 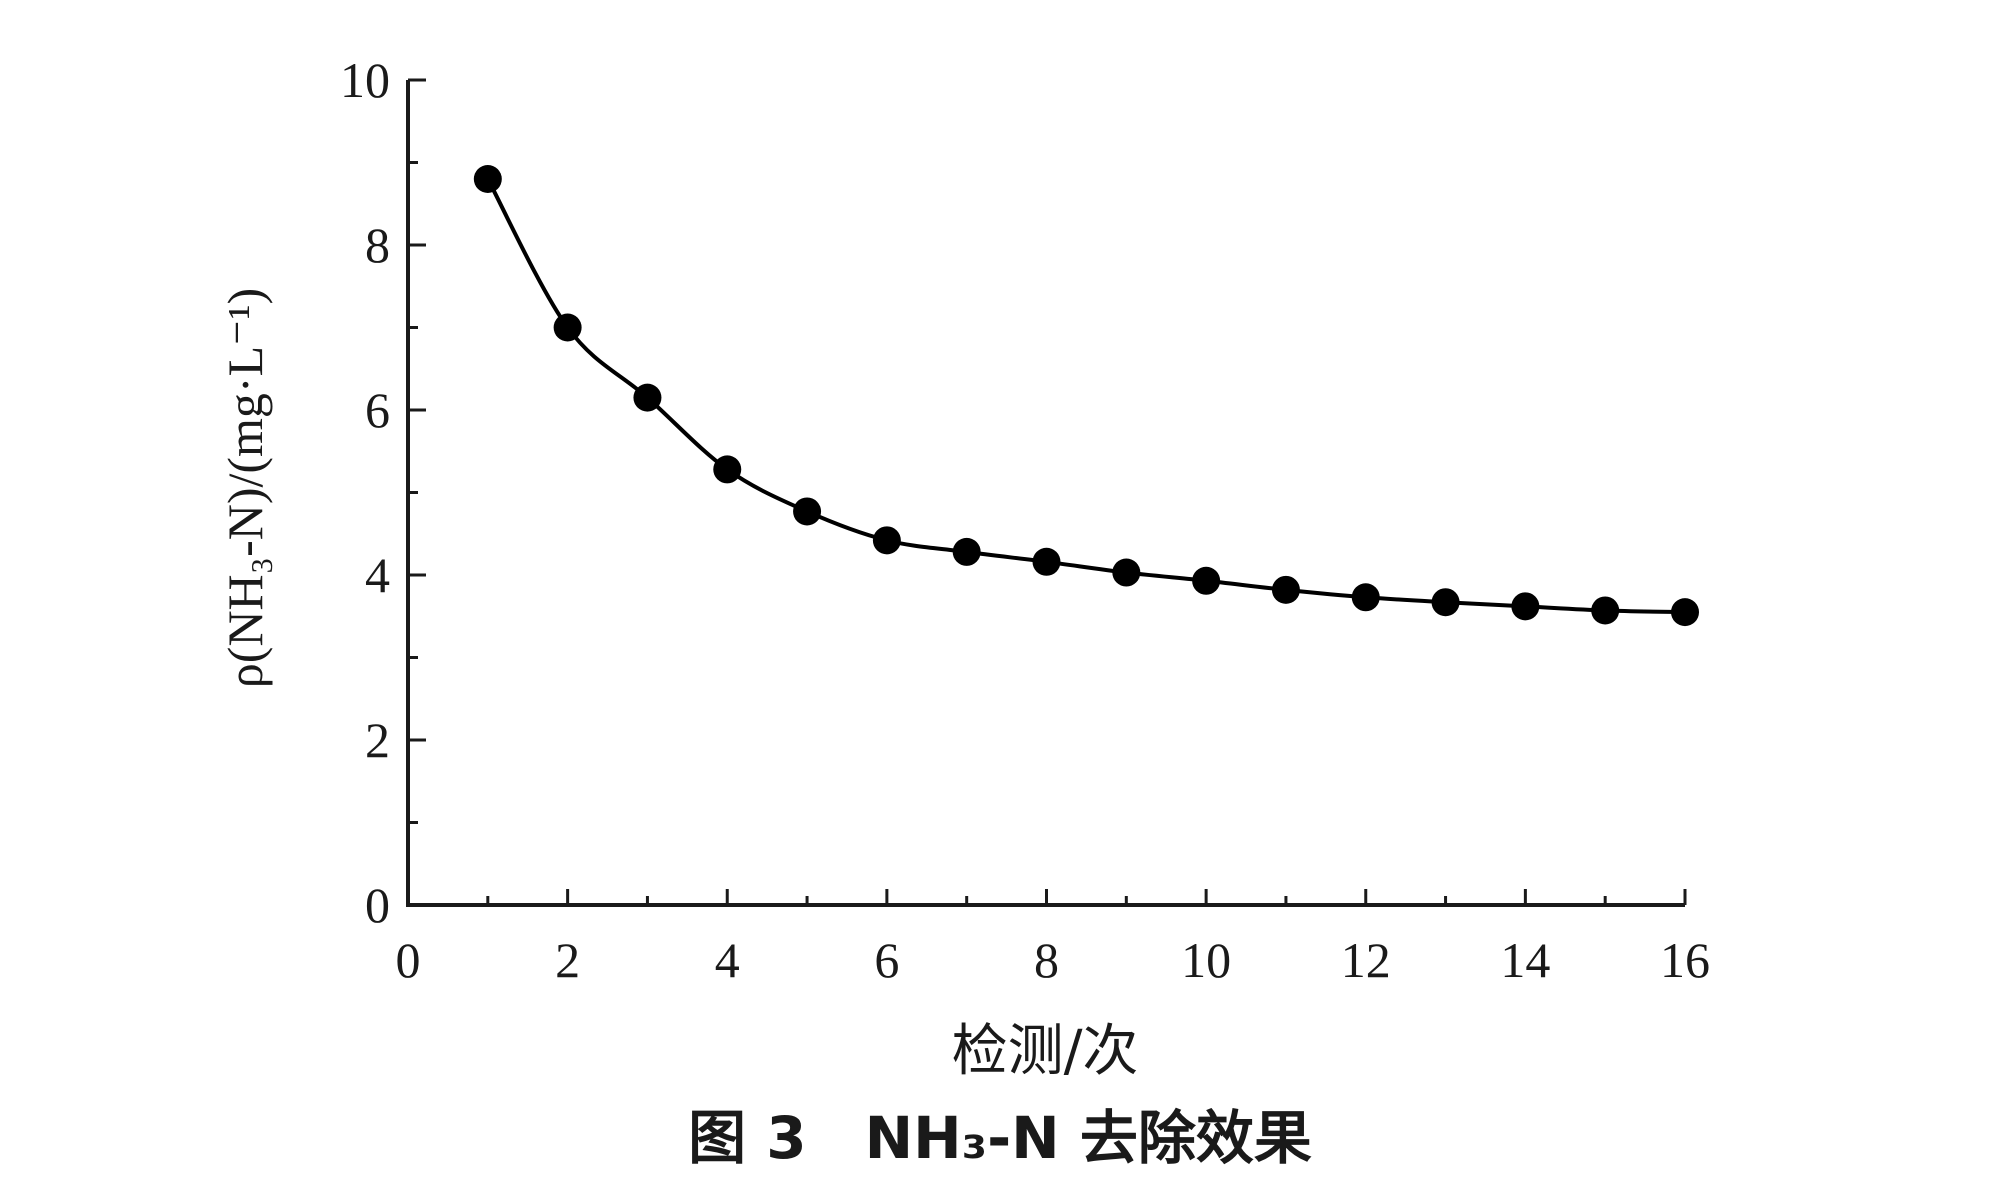 I want to click on x-tick-label: 2, so click(x=567, y=960).